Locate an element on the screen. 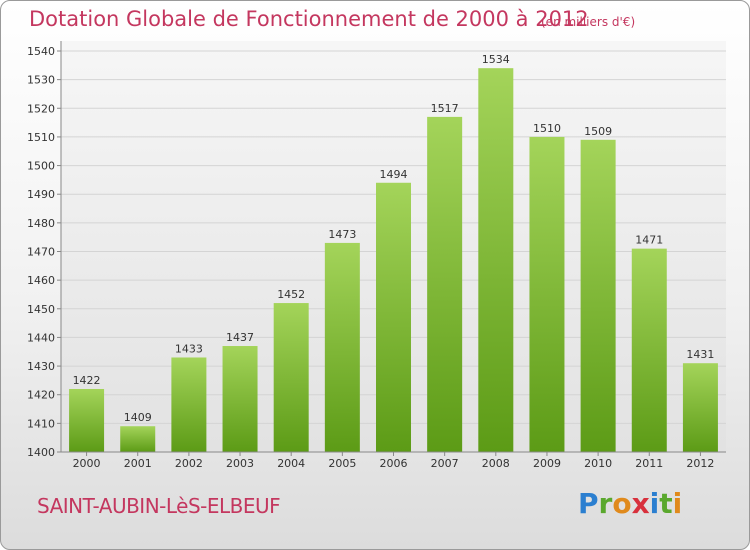  x-tick-label: 2009 is located at coordinates (547, 463).